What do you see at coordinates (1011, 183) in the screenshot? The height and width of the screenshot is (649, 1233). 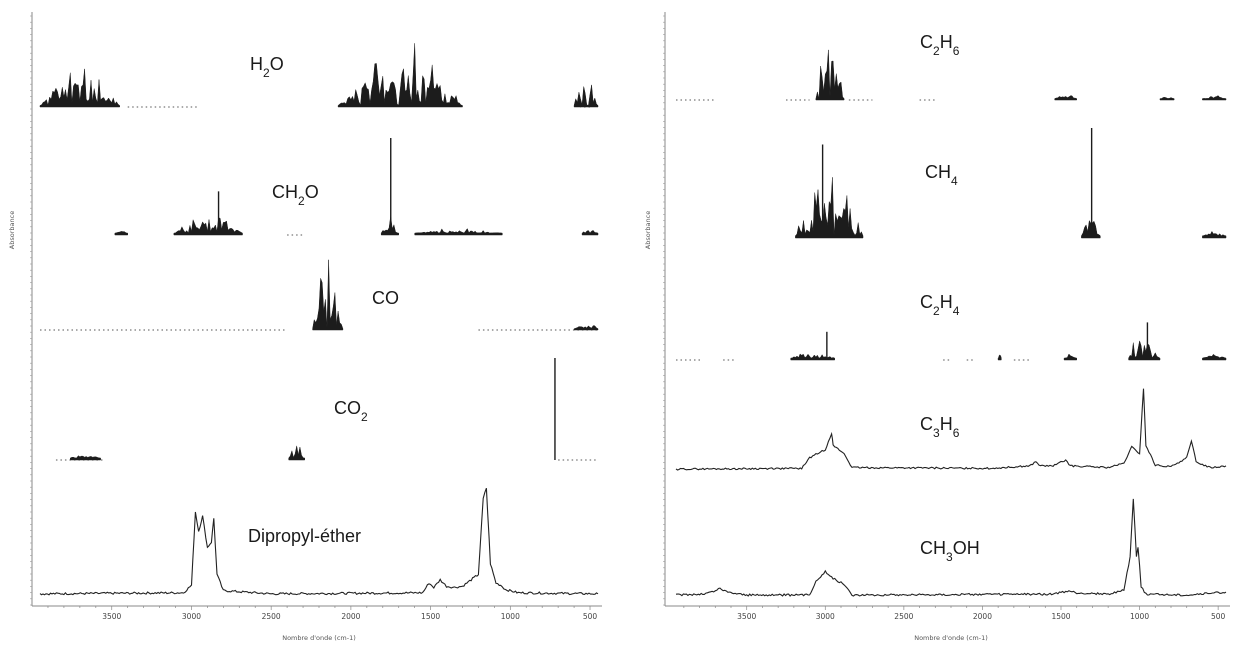 I see `series-ch4: CH4` at bounding box center [1011, 183].